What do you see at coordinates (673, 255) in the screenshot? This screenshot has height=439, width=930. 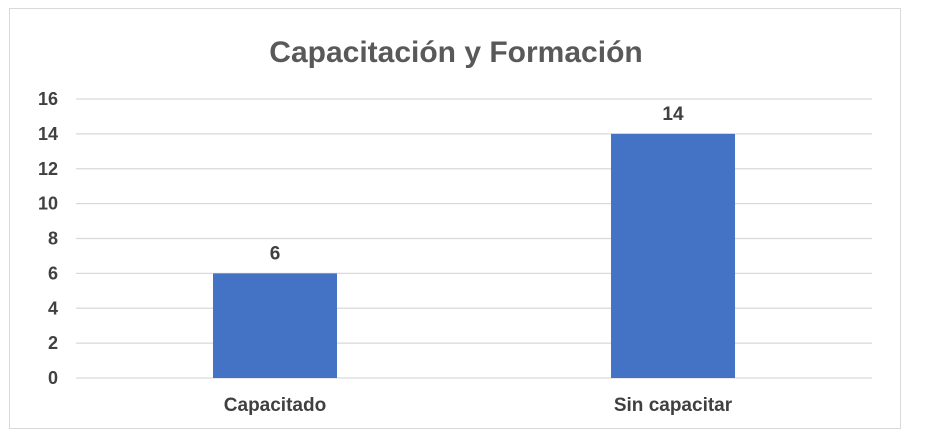 I see `bar-sin-capacitar` at bounding box center [673, 255].